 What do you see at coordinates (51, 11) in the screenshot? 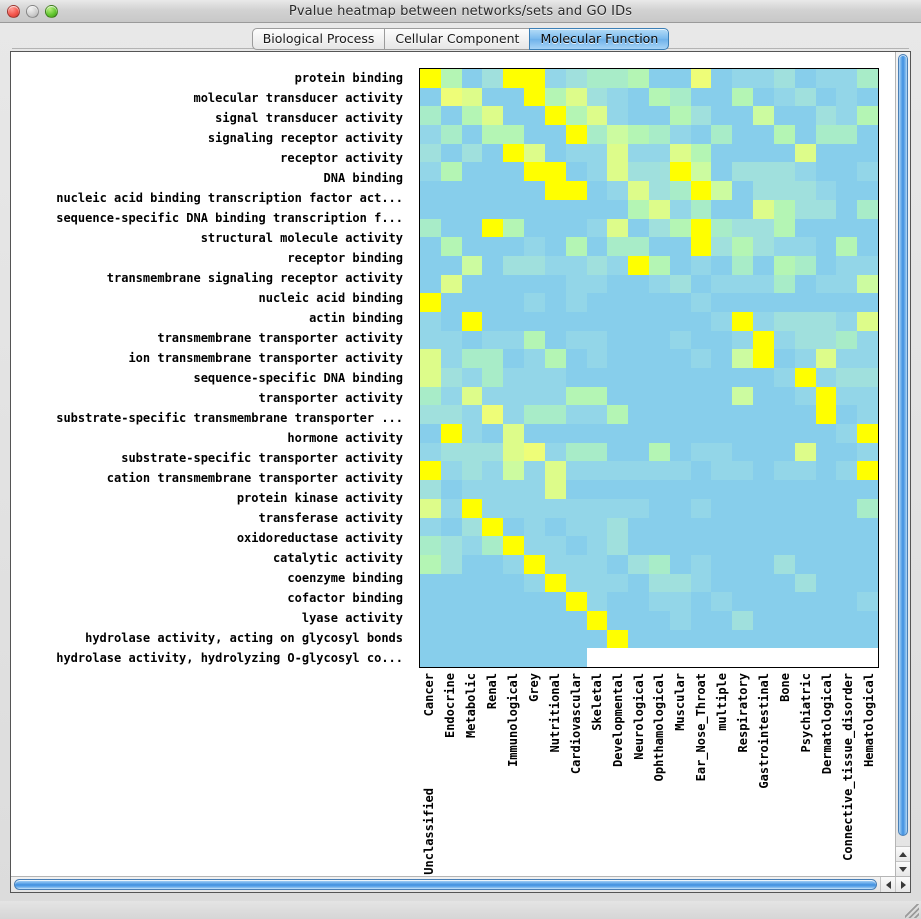
I see `zoom-button` at bounding box center [51, 11].